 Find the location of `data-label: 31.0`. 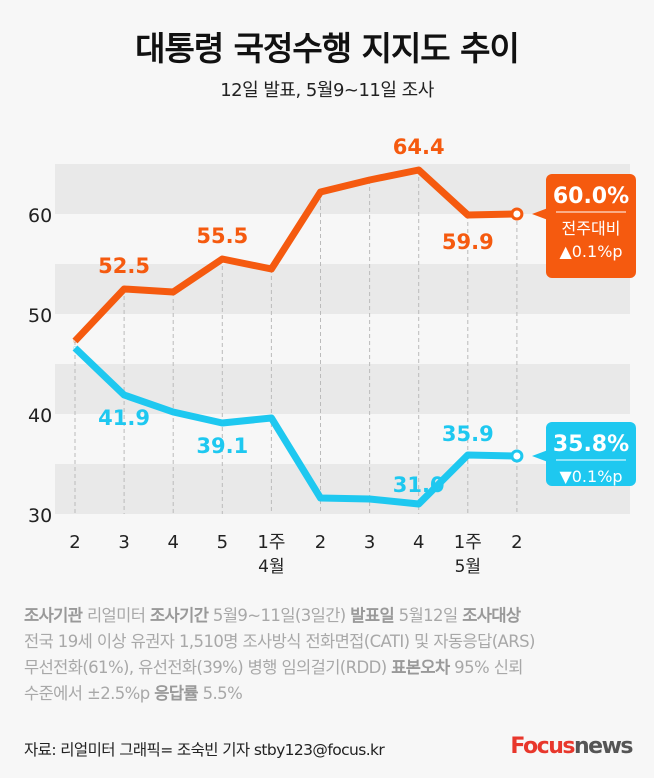

data-label: 31.0 is located at coordinates (419, 485).